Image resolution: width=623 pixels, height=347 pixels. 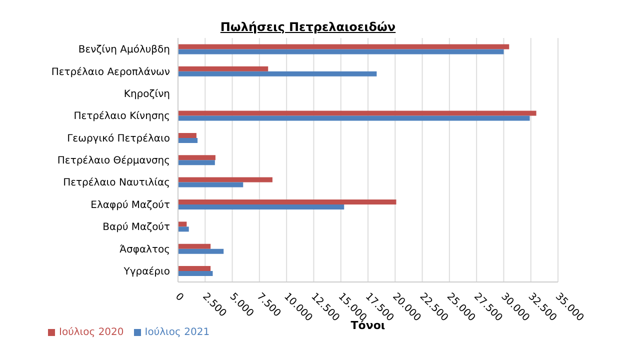 I want to click on y-tick-label: Πετρέλαιο Ναυτιλίας, so click(x=116, y=183).